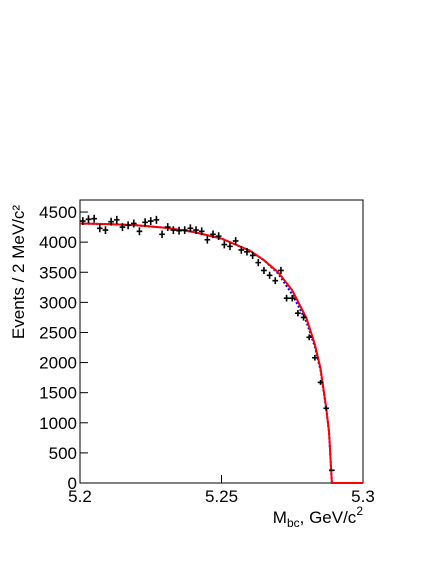 The height and width of the screenshot is (569, 436). I want to click on x-label-sup: 2, so click(359, 511).